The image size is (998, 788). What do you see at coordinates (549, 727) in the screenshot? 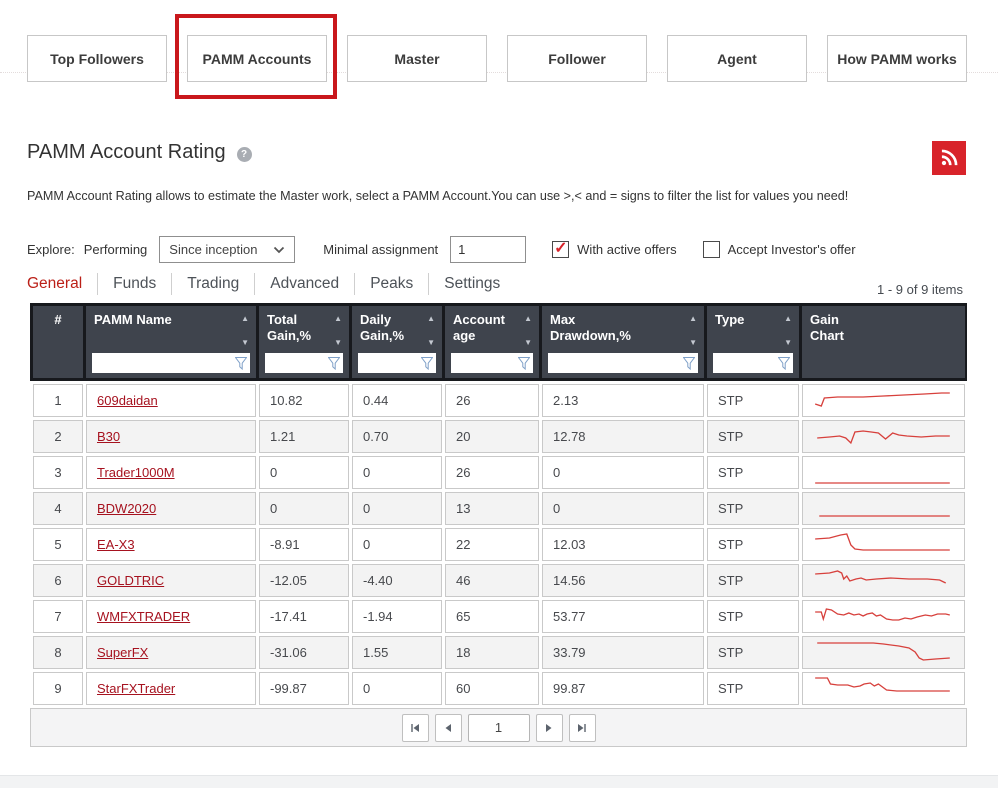
I see `next-page-button` at bounding box center [549, 727].